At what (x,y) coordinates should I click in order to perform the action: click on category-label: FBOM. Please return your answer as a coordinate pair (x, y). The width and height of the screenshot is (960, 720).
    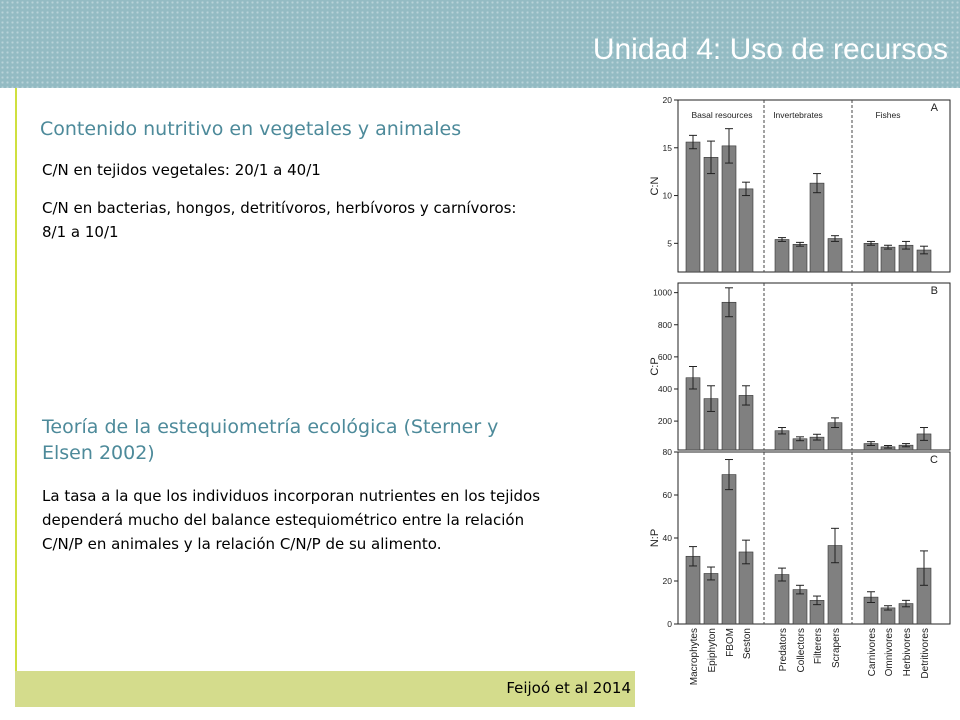
    Looking at the image, I should click on (730, 642).